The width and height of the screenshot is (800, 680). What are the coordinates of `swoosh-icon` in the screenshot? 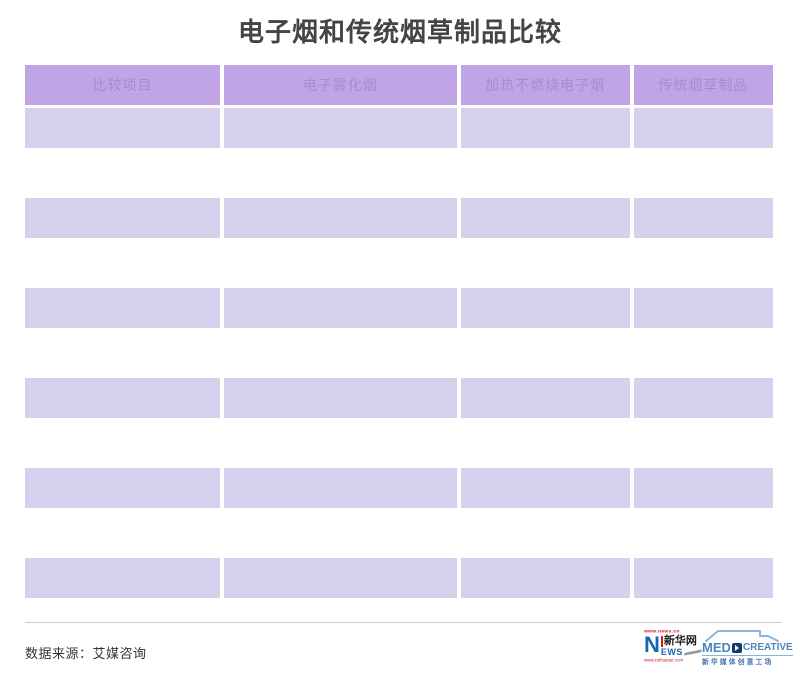 It's located at (693, 652).